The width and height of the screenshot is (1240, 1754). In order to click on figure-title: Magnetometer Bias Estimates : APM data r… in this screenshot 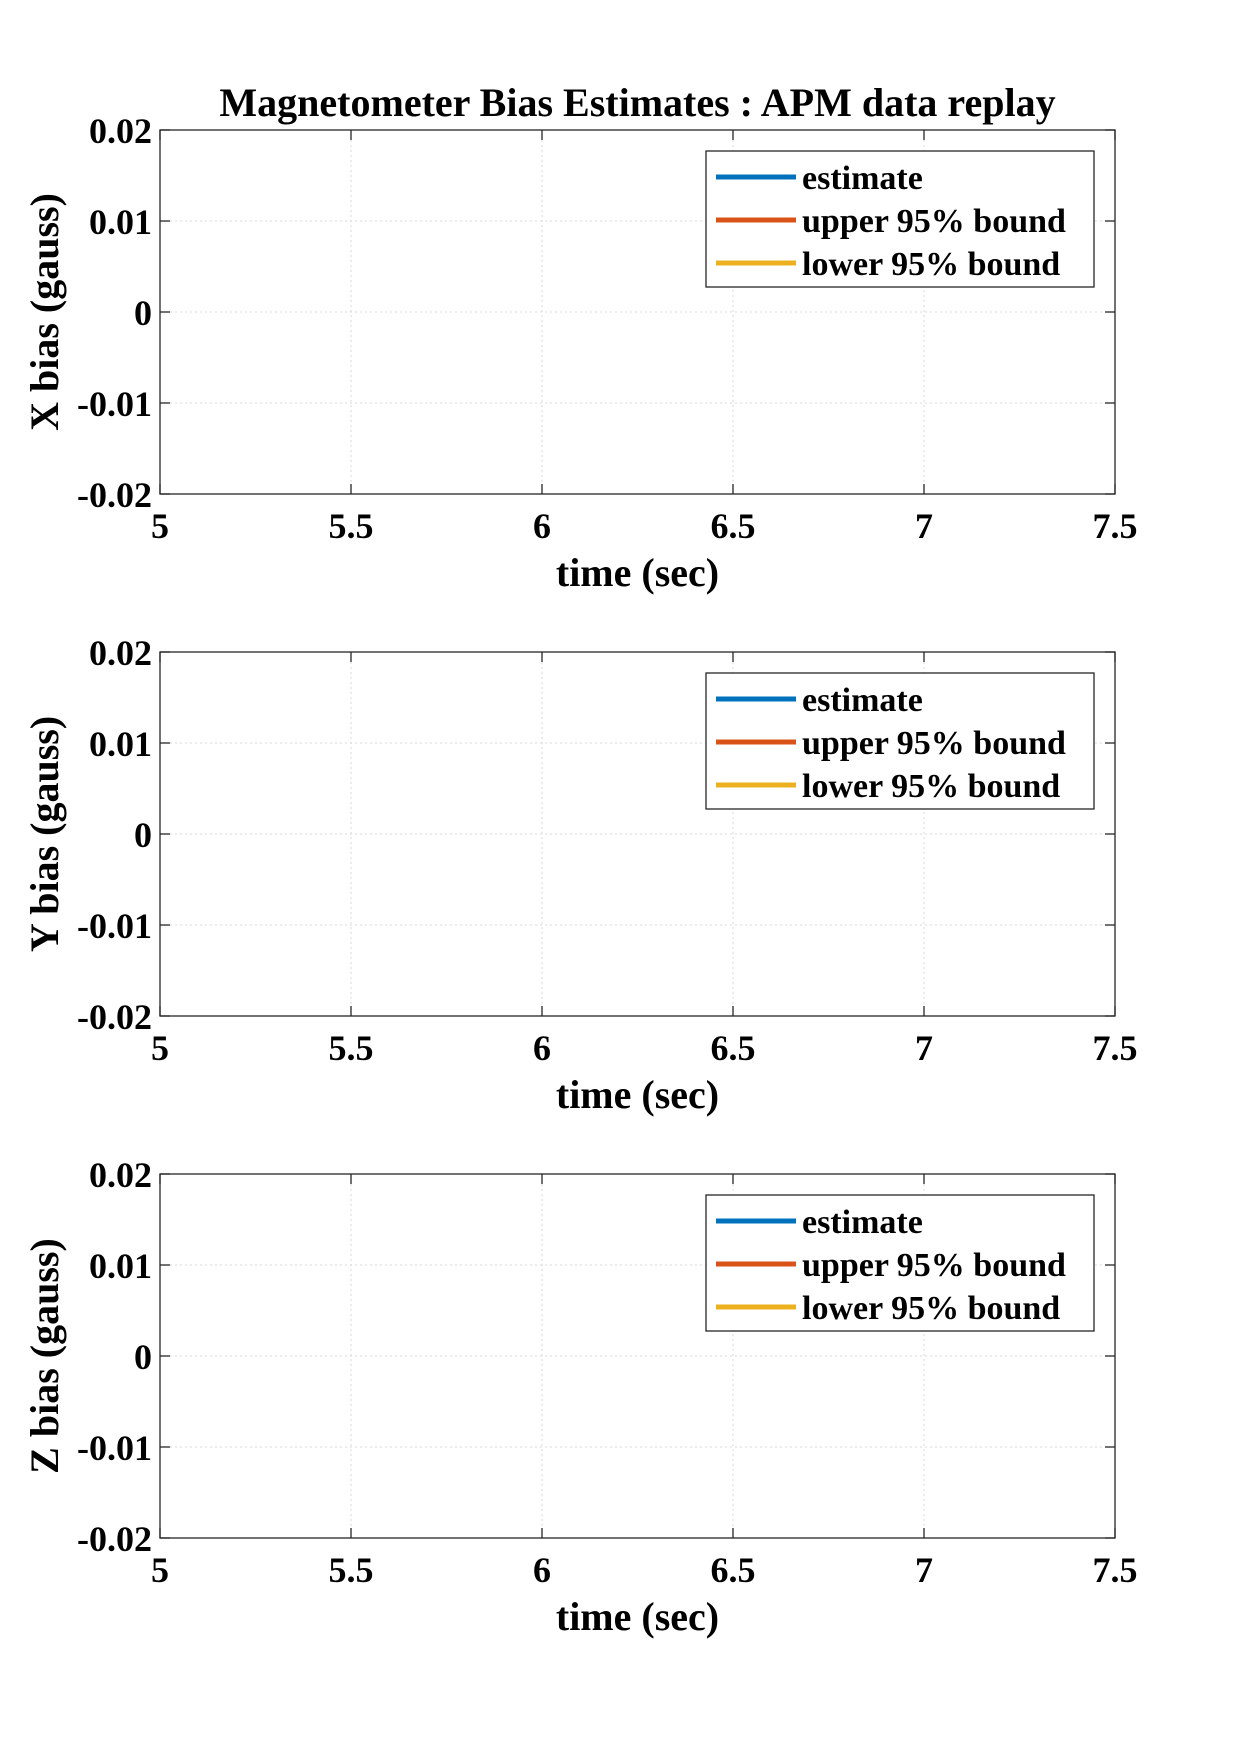, I will do `click(637, 102)`.